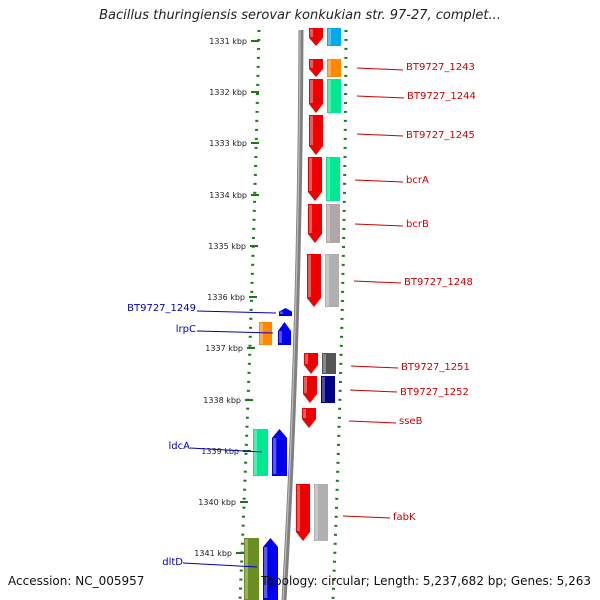  I want to click on gene-label-right: BT9727_1251, so click(410, 367).